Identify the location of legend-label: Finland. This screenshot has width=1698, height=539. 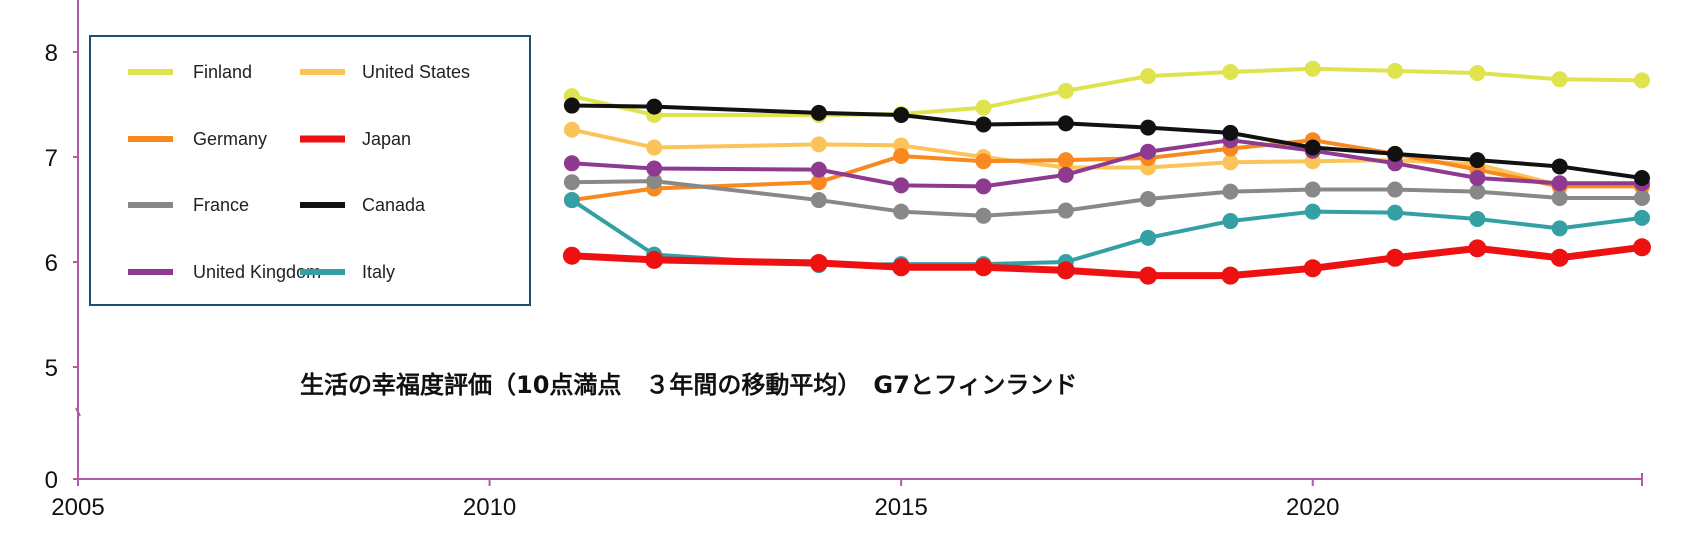
(222, 72).